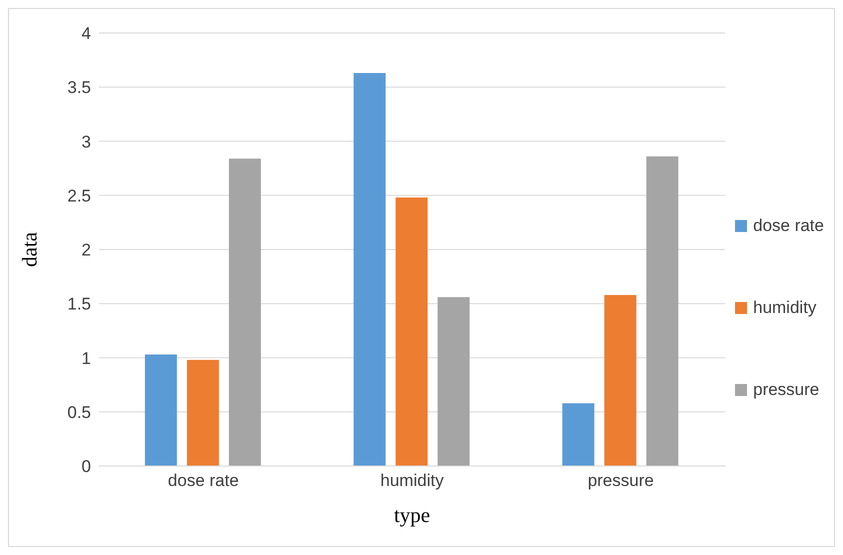 Image resolution: width=843 pixels, height=555 pixels. What do you see at coordinates (86, 250) in the screenshot?
I see `y-tick-label: 2` at bounding box center [86, 250].